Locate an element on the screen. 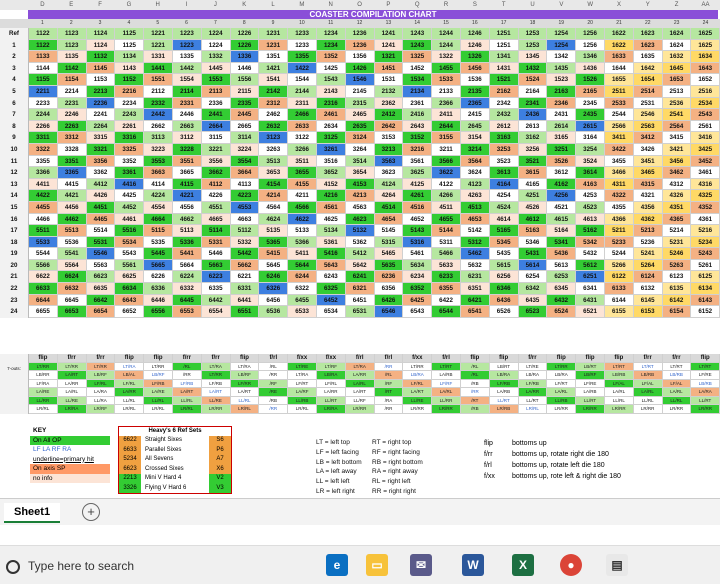  grid-cell: 2165 is located at coordinates (590, 91).